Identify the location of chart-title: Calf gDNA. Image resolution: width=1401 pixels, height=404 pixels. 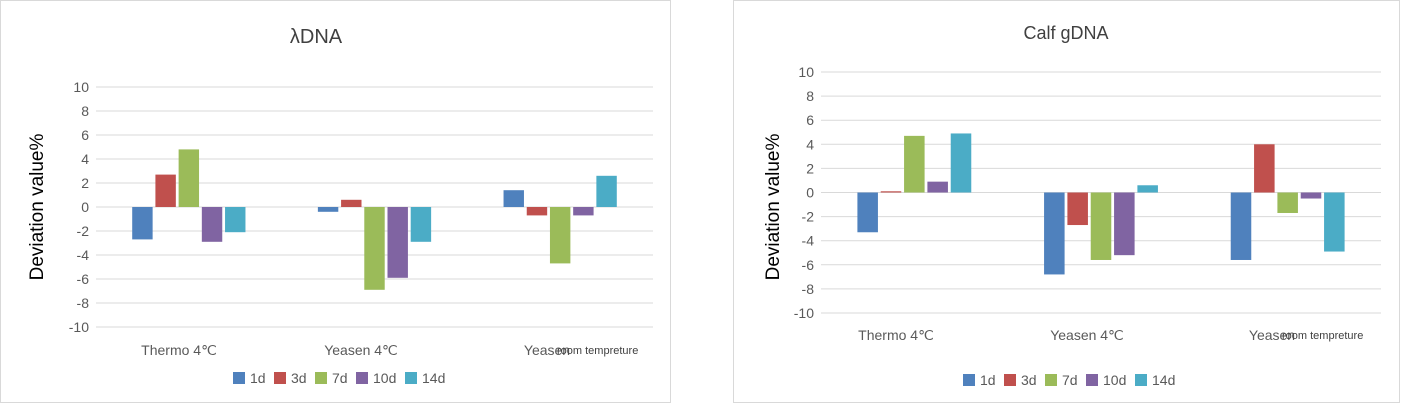
(1065, 33).